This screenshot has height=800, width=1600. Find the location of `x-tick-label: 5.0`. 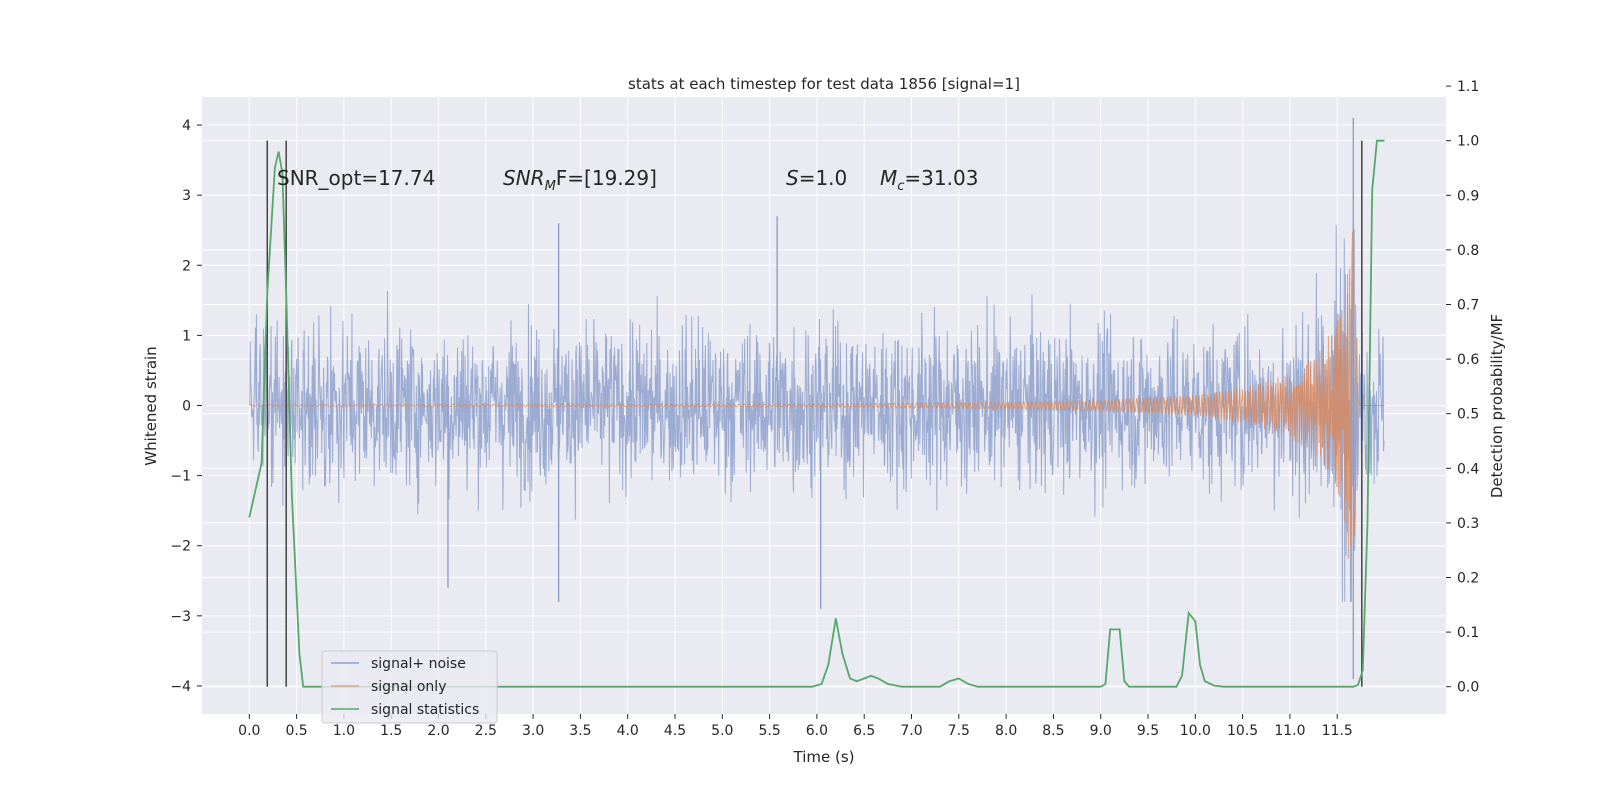

x-tick-label: 5.0 is located at coordinates (722, 731).